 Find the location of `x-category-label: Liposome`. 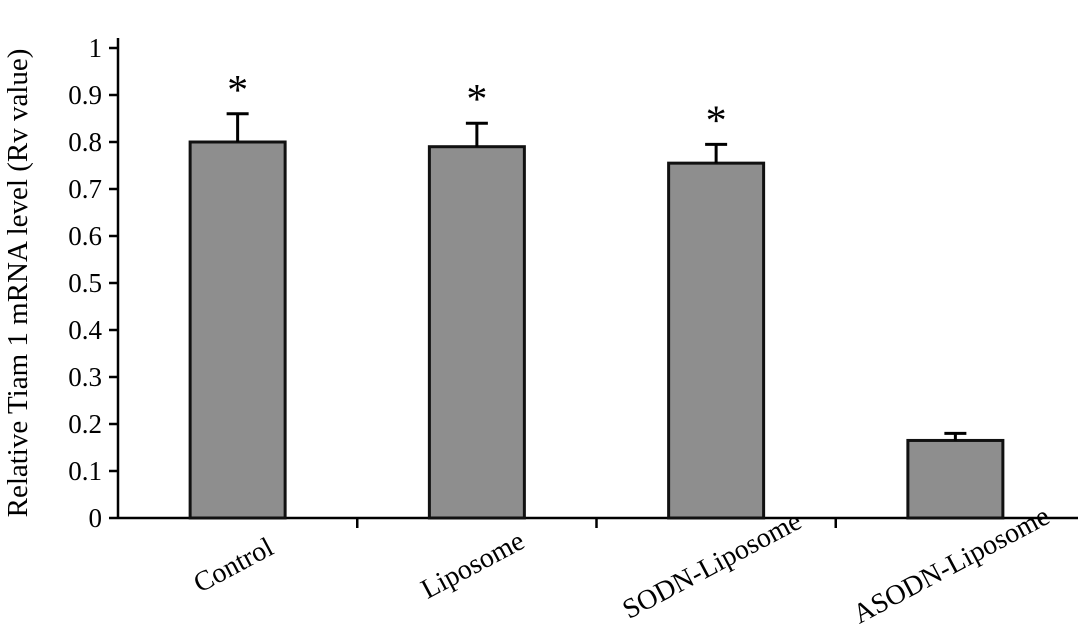

x-category-label: Liposome is located at coordinates (472, 566).